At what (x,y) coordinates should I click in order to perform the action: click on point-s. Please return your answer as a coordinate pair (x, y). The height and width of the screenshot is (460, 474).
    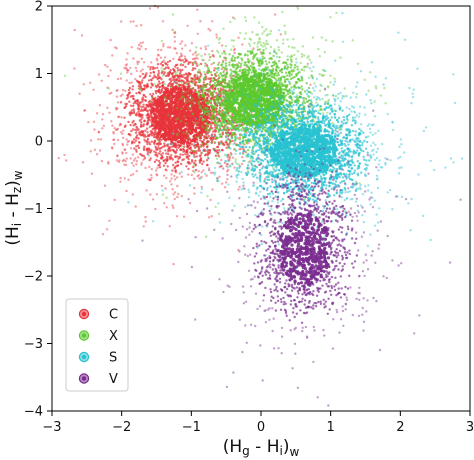
    Looking at the image, I should click on (342, 96).